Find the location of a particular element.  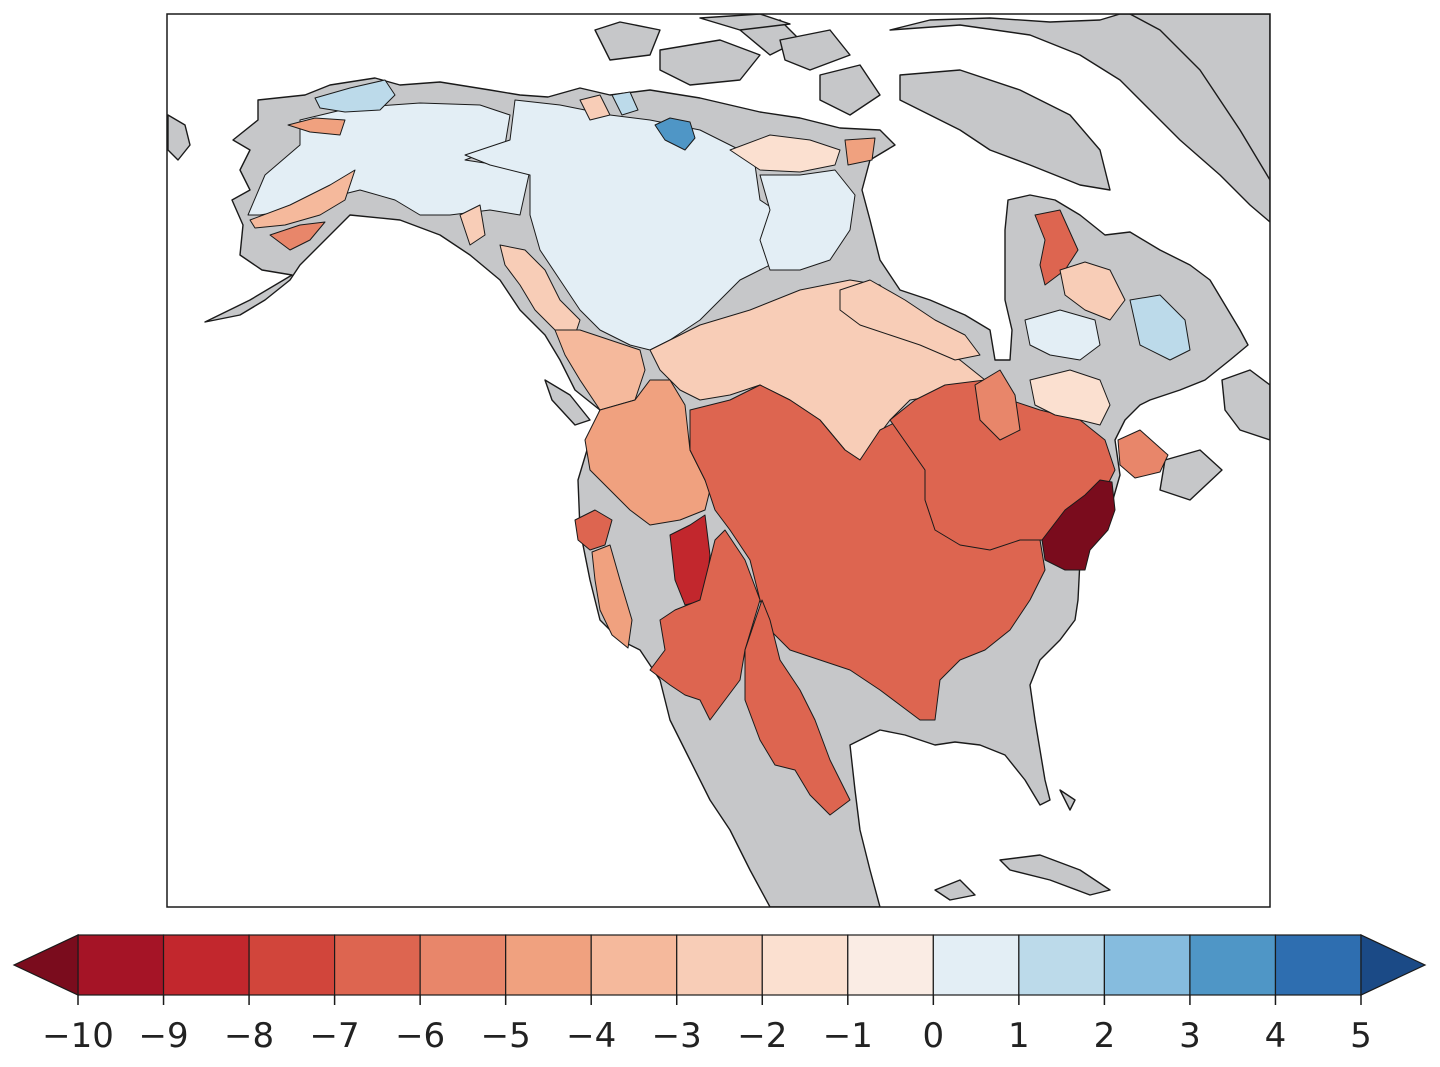

basin-quebec-north is located at coordinates (1092, 291).